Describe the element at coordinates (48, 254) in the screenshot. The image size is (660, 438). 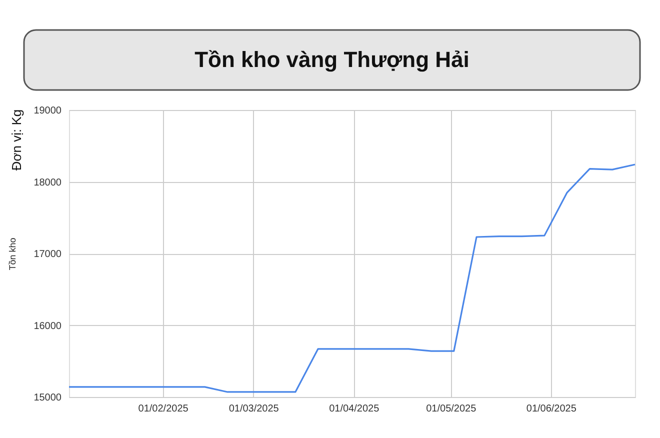
I see `y-tick-label: 17000` at that location.